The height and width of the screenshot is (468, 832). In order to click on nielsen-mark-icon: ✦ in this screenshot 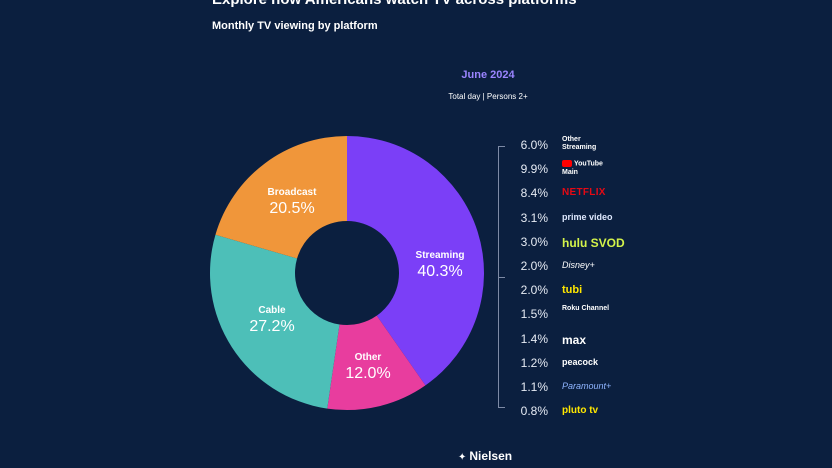, I will do `click(462, 457)`.